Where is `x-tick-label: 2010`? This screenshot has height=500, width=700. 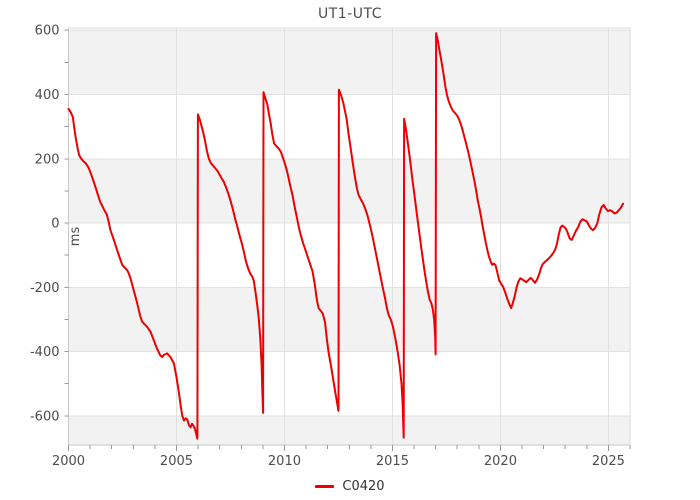 x-tick-label: 2010 is located at coordinates (284, 461).